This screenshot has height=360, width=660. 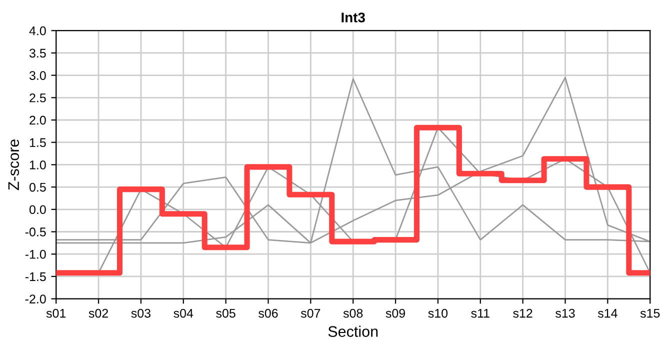 I want to click on y-axis-title: Z-score, so click(x=14, y=164).